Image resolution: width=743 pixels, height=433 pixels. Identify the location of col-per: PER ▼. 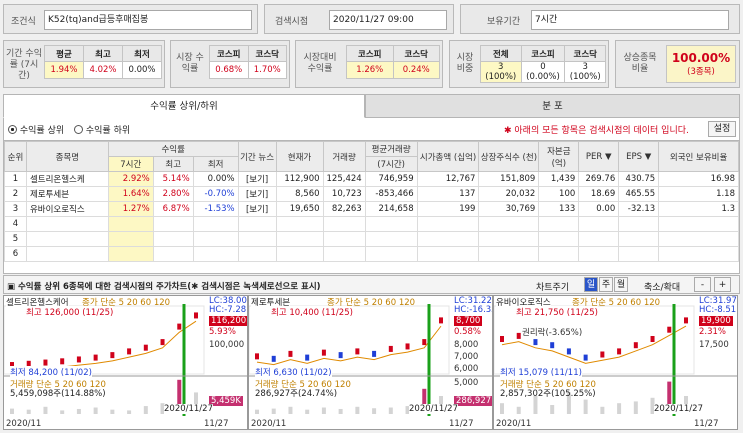
(599, 156).